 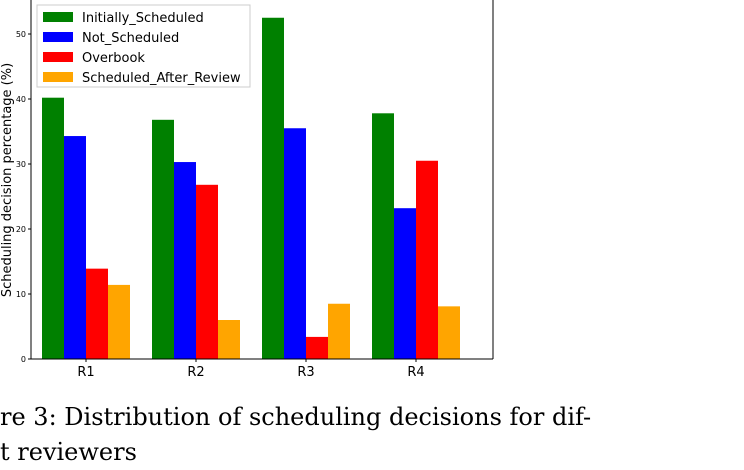 What do you see at coordinates (23, 359) in the screenshot?
I see `y-tick-label: 0` at bounding box center [23, 359].